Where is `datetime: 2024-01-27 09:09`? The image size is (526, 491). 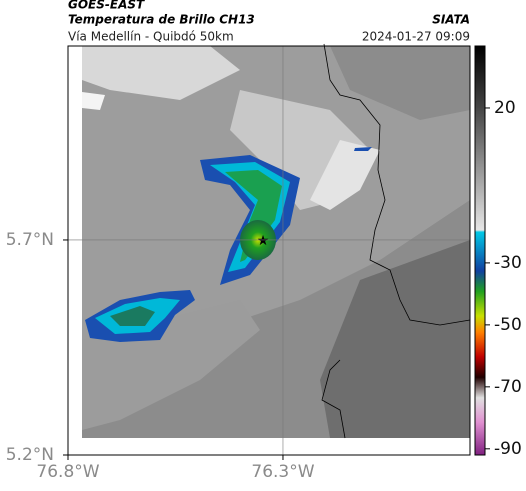
datetime: 2024-01-27 09:09 is located at coordinates (416, 37).